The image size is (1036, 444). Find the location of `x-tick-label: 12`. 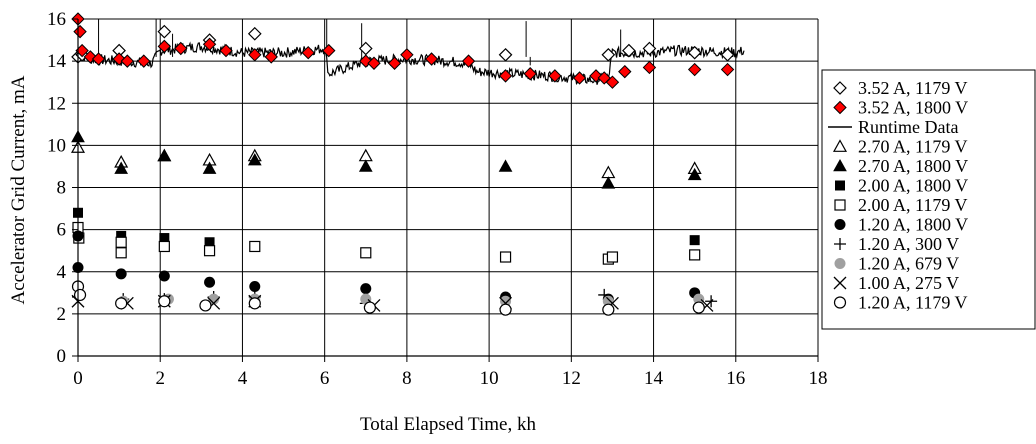

x-tick-label: 12 is located at coordinates (571, 378).